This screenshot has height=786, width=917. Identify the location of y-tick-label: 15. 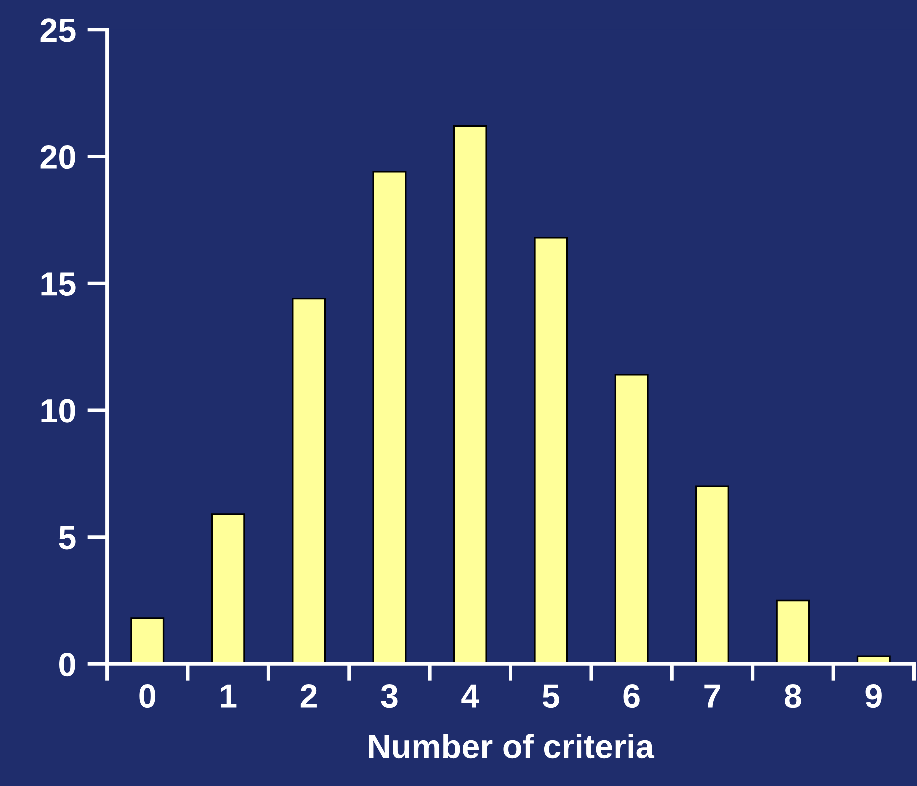
(59, 284).